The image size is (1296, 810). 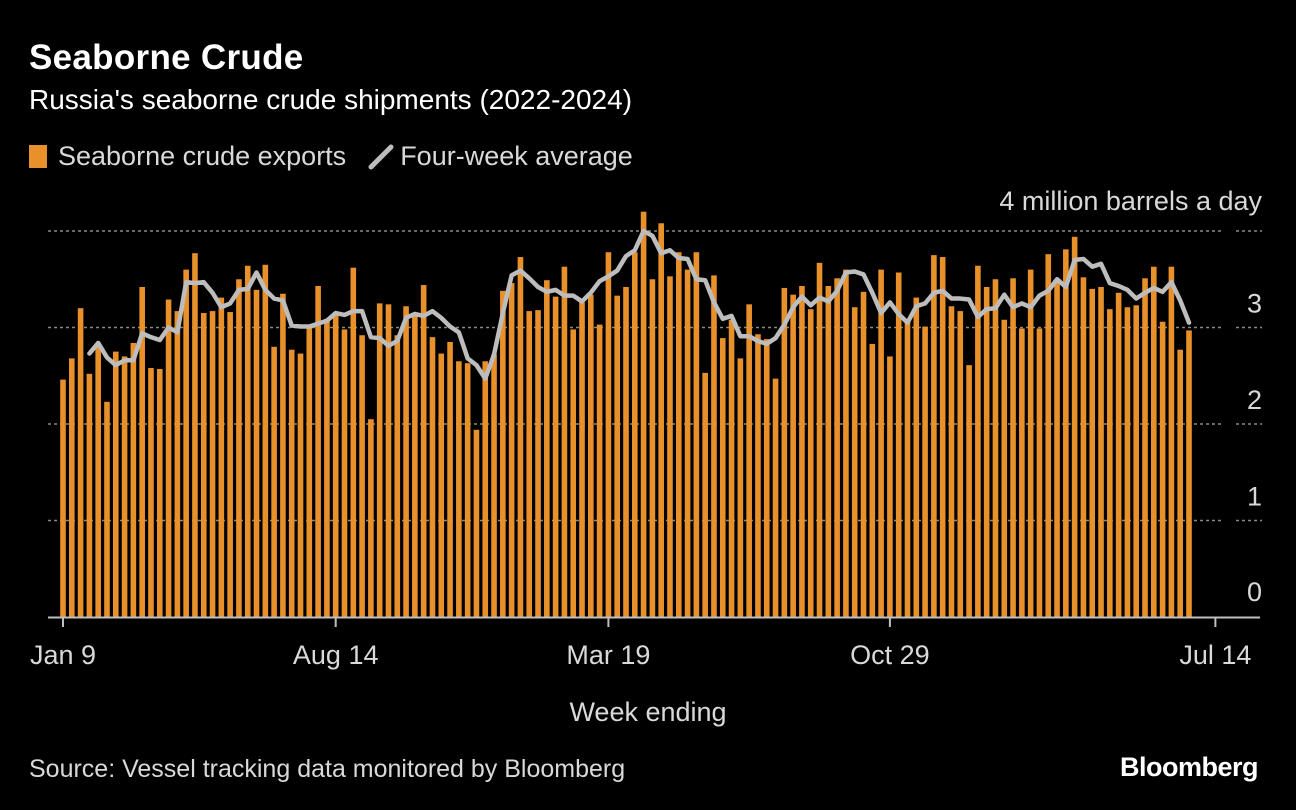 What do you see at coordinates (1254, 497) in the screenshot?
I see `y-tick-label: 1` at bounding box center [1254, 497].